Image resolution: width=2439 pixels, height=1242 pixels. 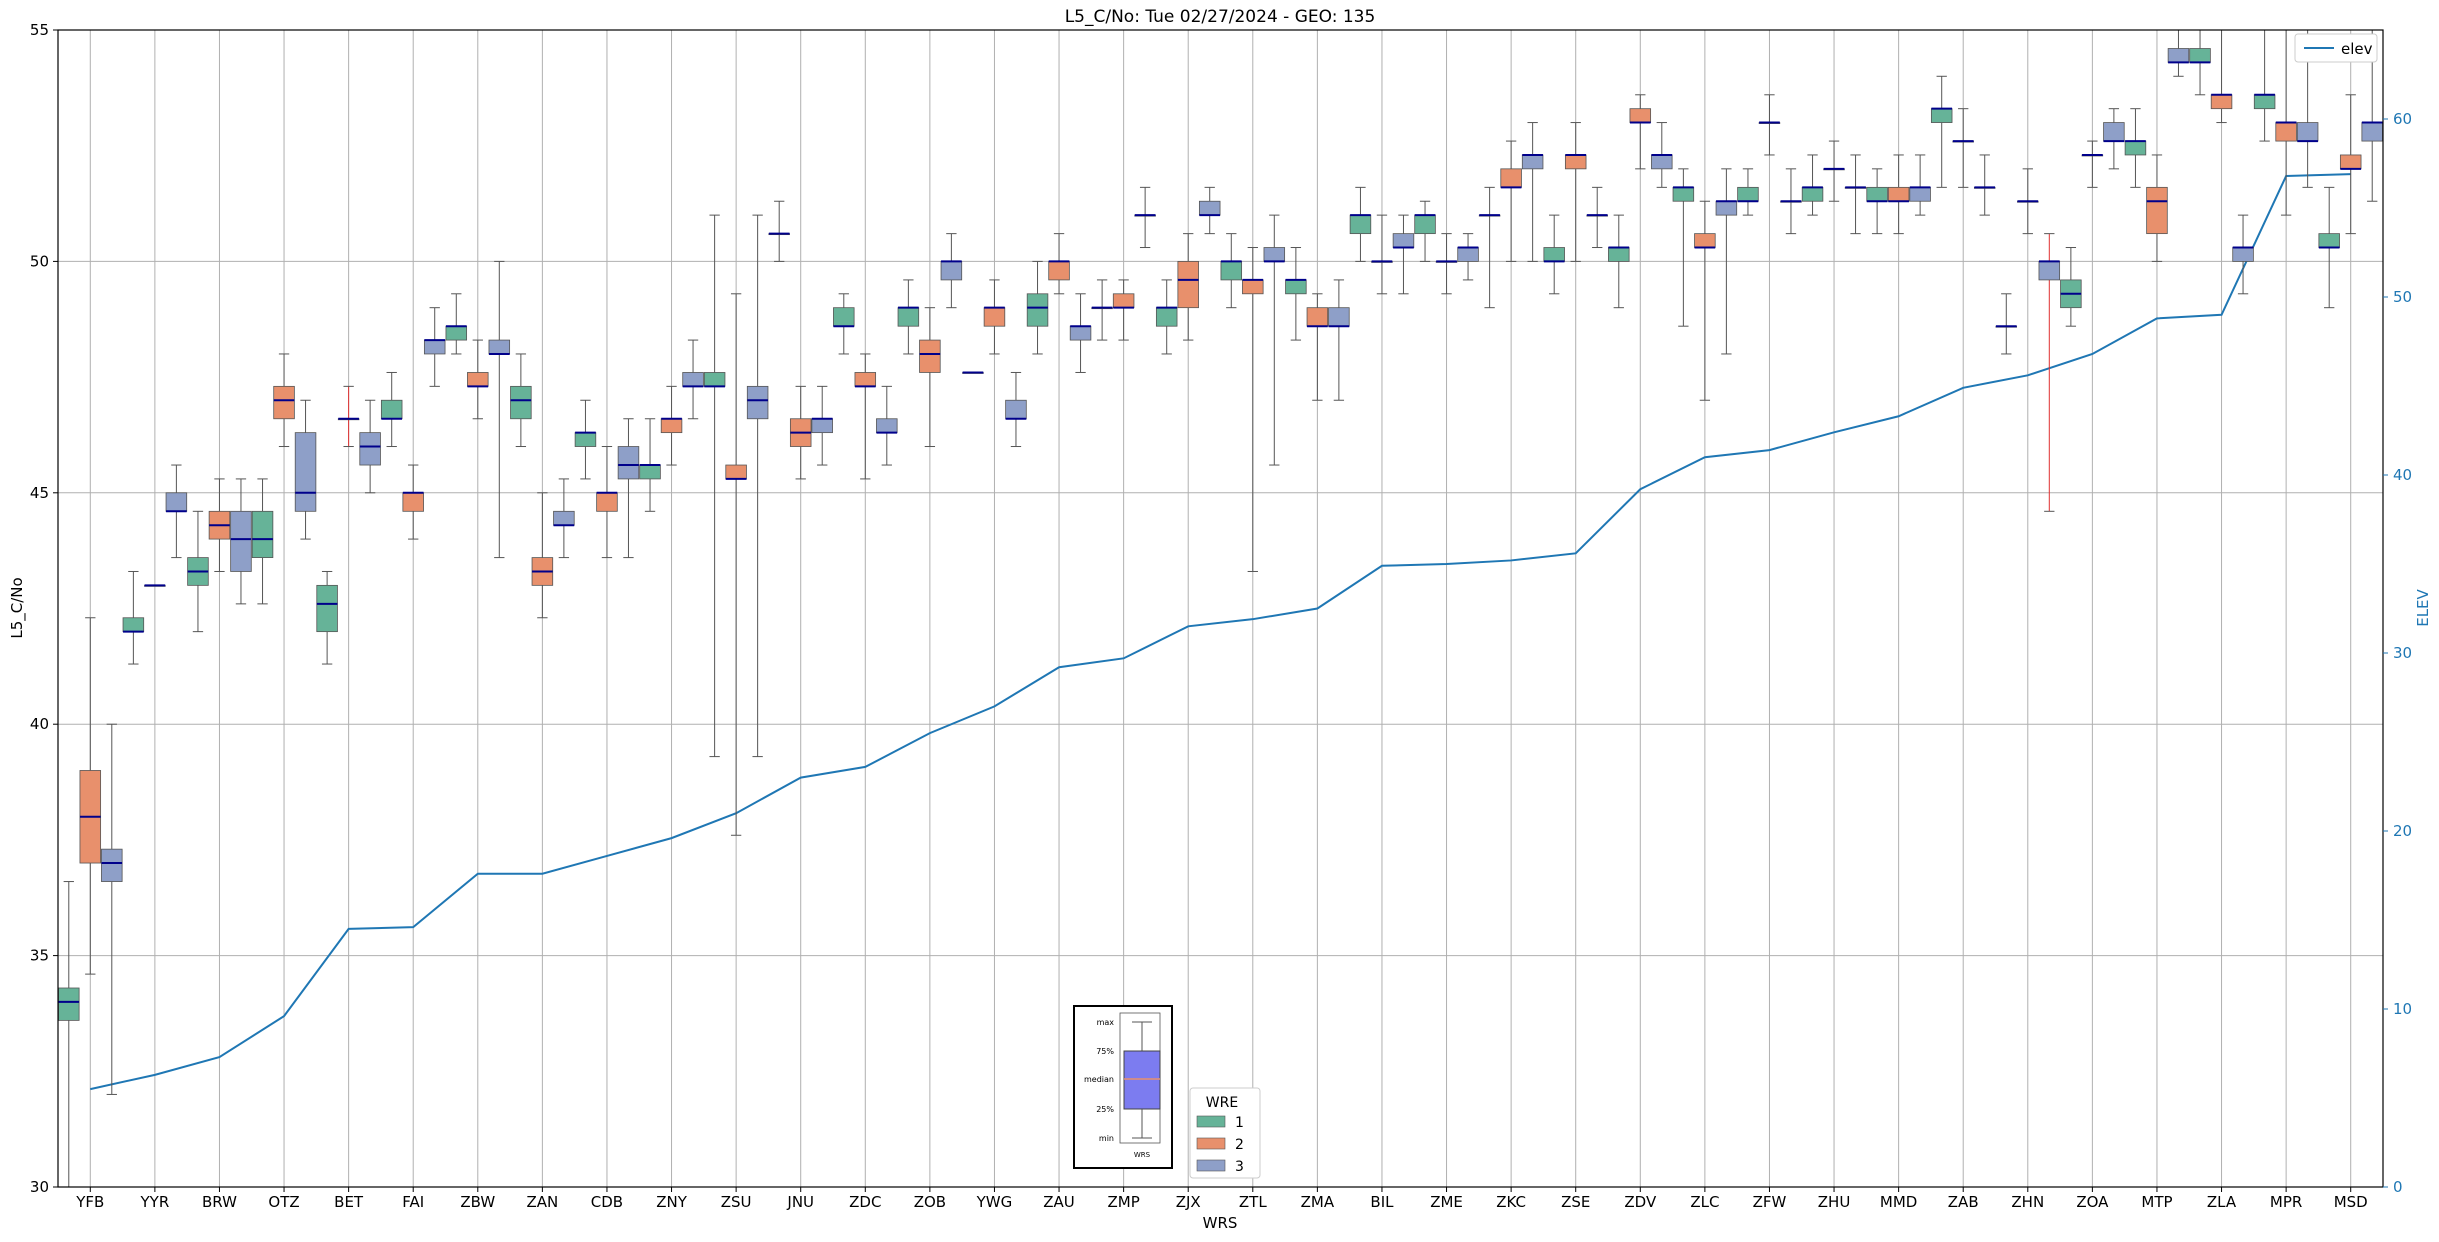 I want to click on box-zjx-wre1, so click(x=1166, y=317).